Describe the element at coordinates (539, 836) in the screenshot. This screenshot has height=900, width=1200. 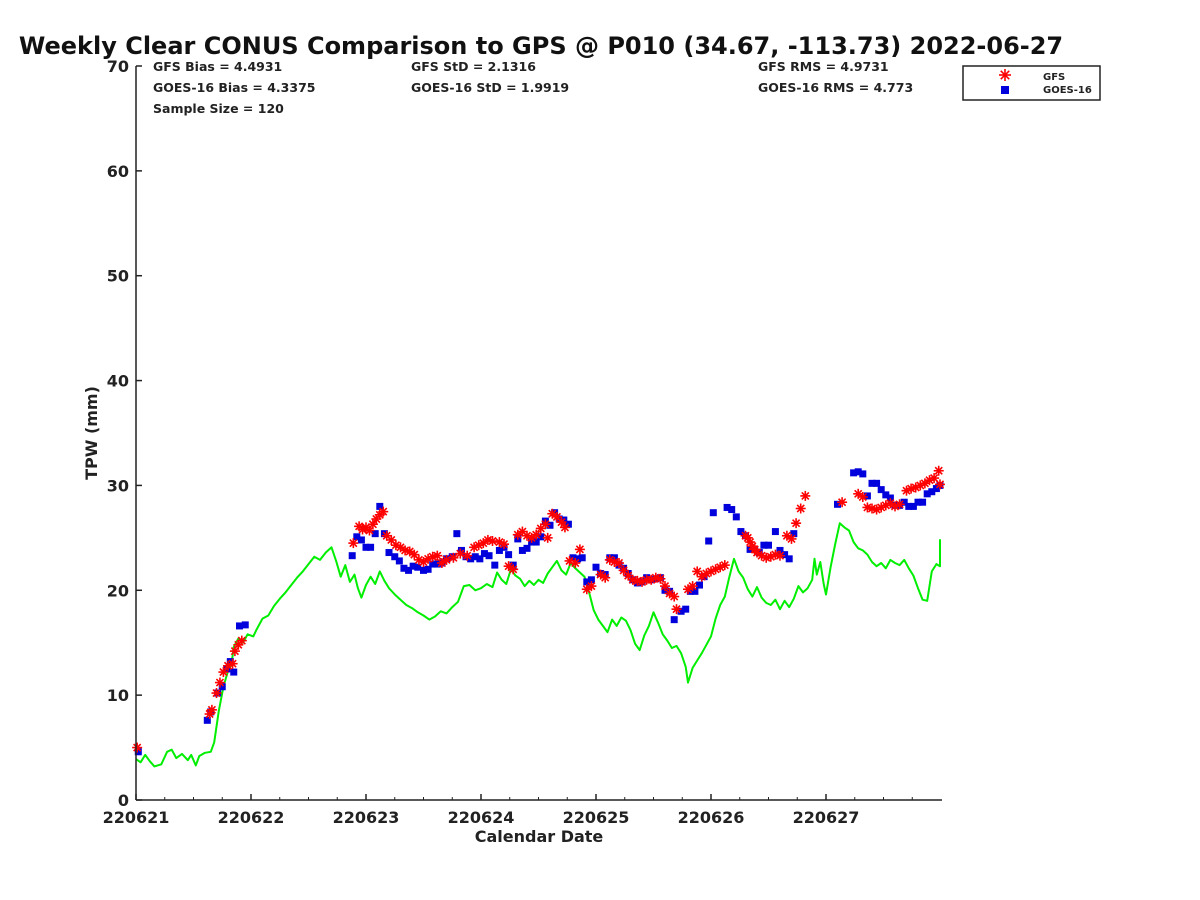
I see `x-axis-label: Calendar Date` at that location.